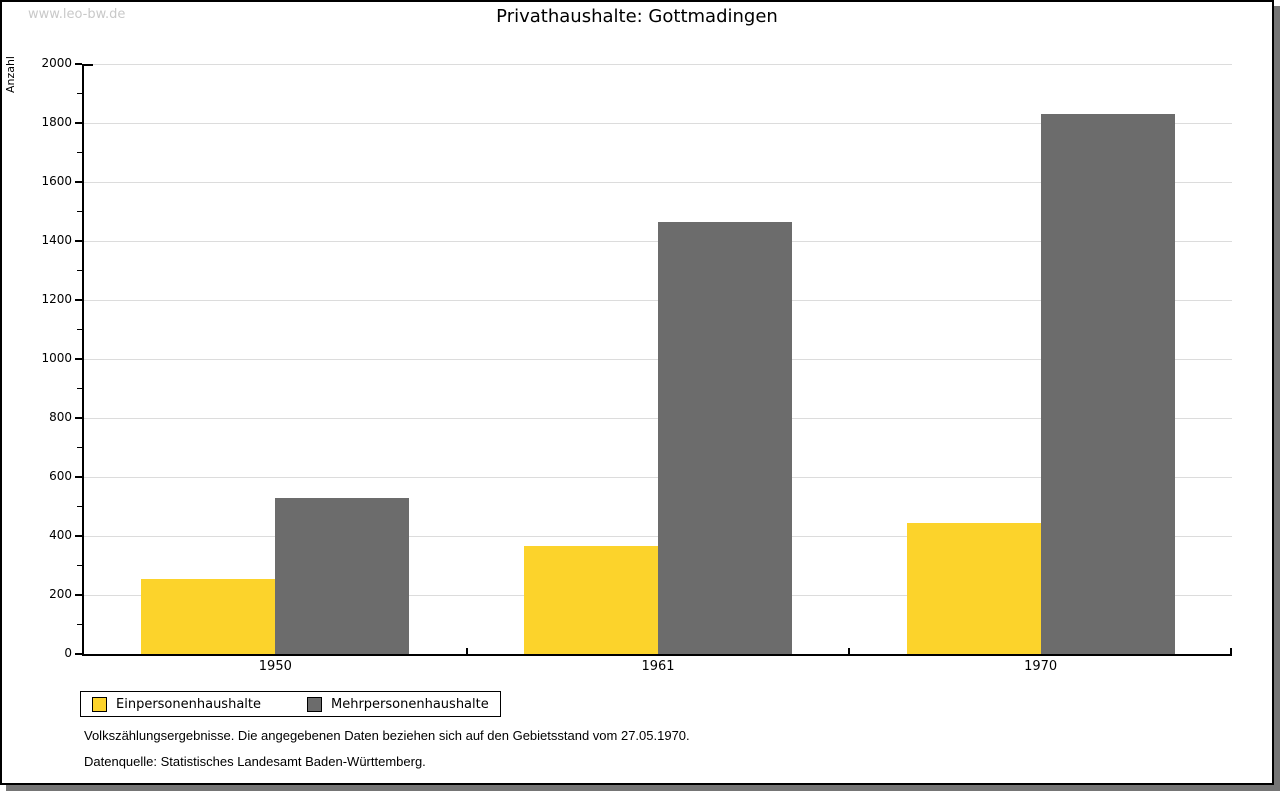 Image resolution: width=1280 pixels, height=791 pixels. Describe the element at coordinates (56, 299) in the screenshot. I see `y-tick-label-1200: 1200` at that location.